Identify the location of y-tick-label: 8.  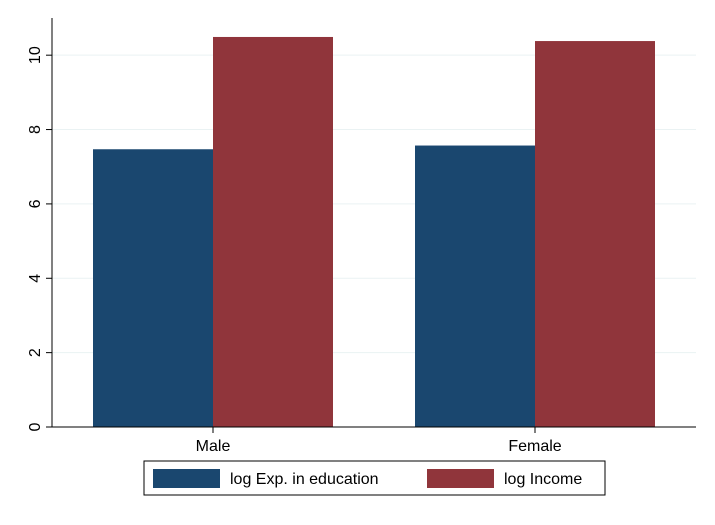
(35, 129).